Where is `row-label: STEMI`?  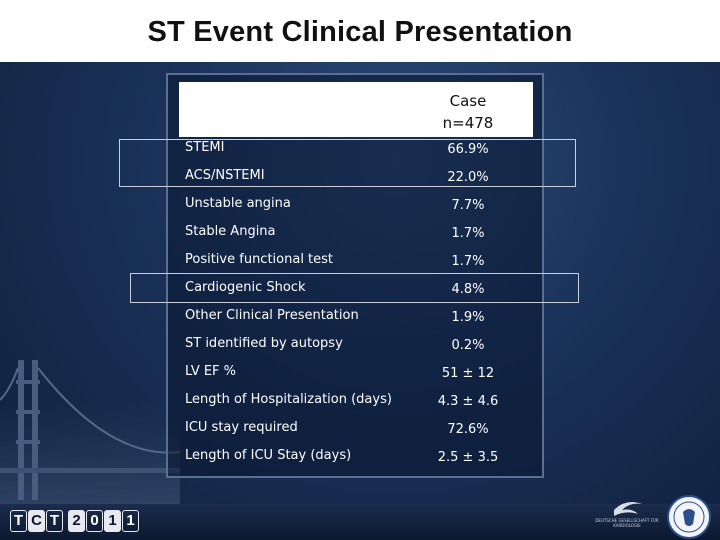 row-label: STEMI is located at coordinates (205, 147).